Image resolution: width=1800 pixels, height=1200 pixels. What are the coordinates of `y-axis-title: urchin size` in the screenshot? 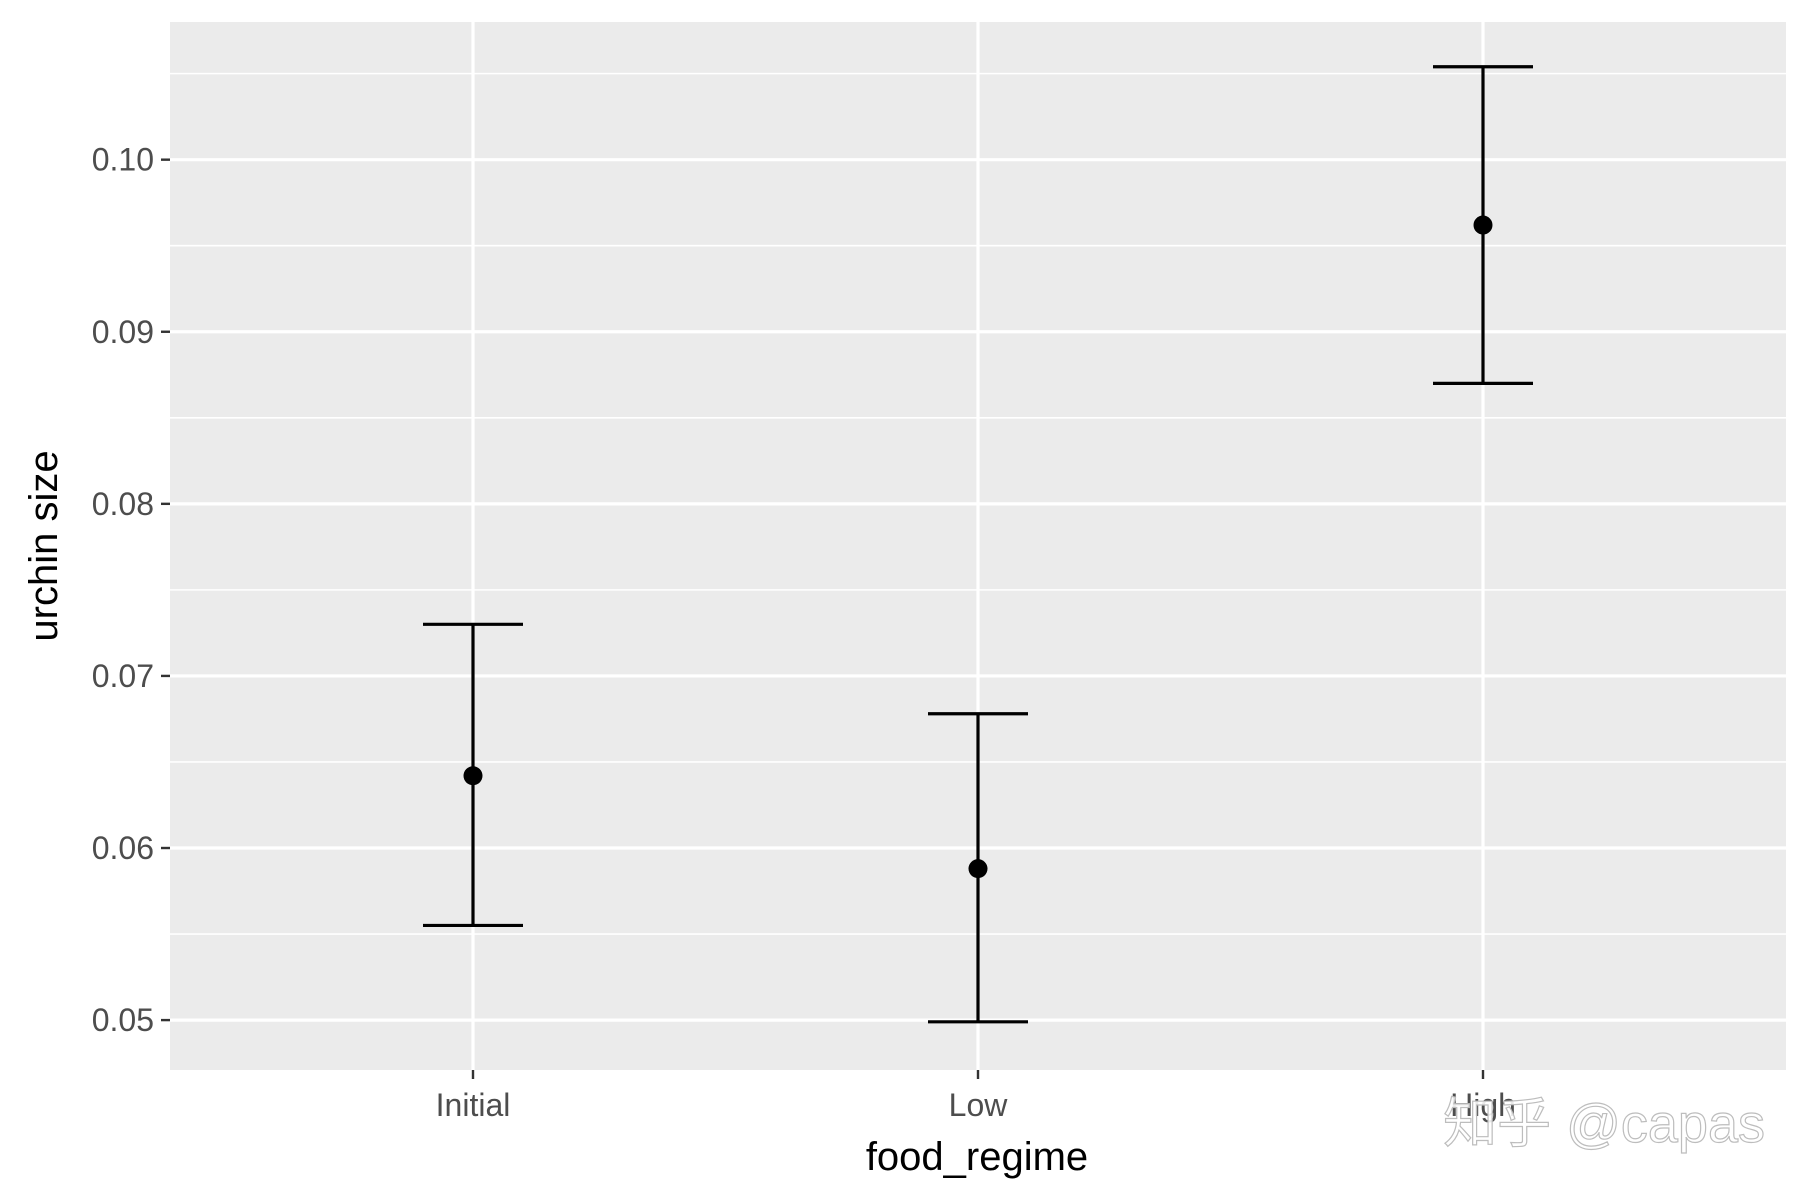 It's located at (44, 545).